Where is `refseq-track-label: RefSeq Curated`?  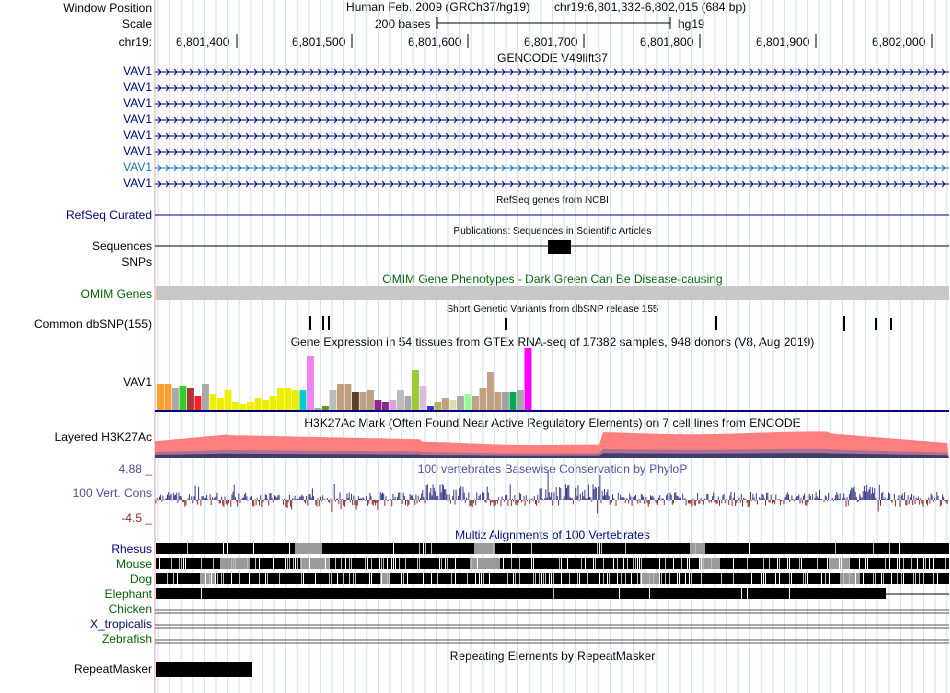
refseq-track-label: RefSeq Curated is located at coordinates (108, 215).